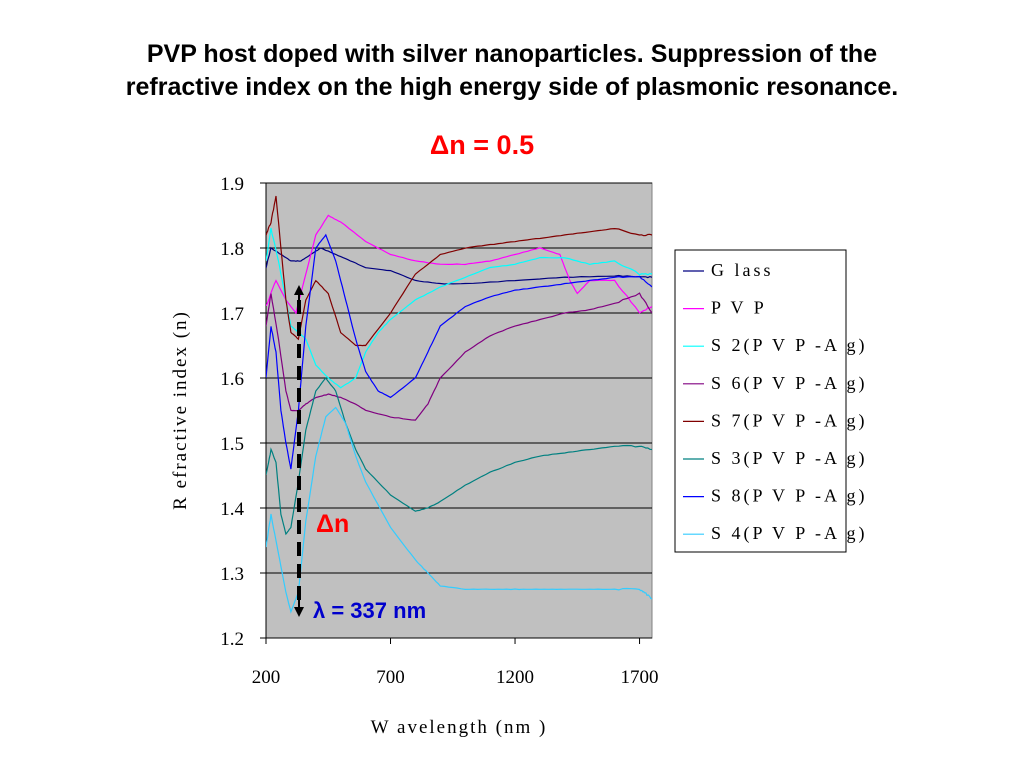 The width and height of the screenshot is (1024, 768). What do you see at coordinates (232, 444) in the screenshot?
I see `y-tick-label: 1.5` at bounding box center [232, 444].